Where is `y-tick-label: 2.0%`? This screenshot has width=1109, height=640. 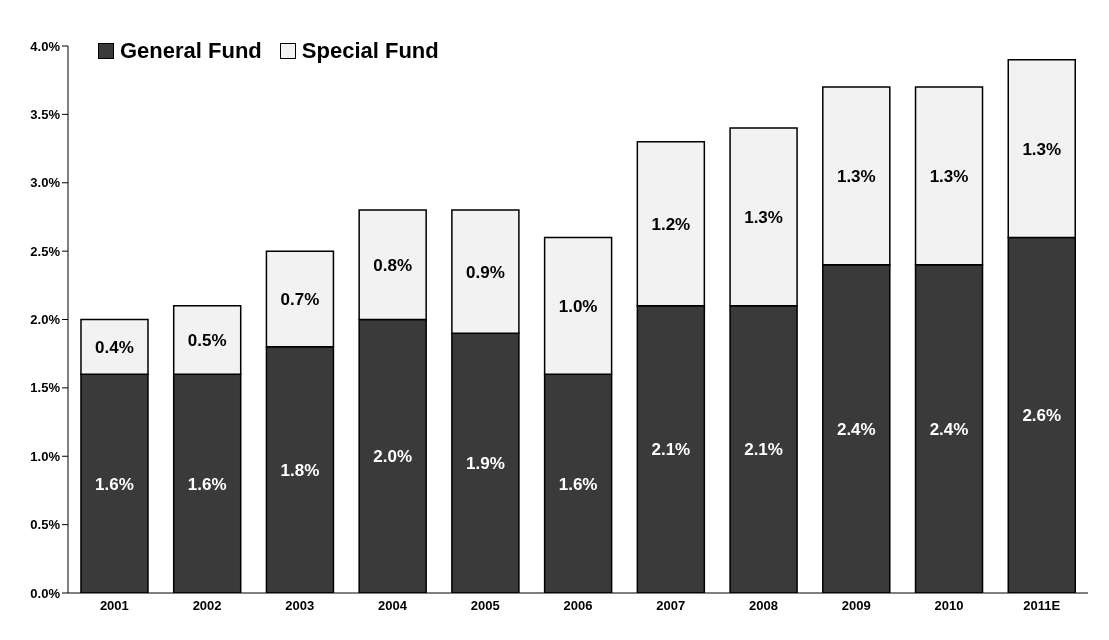
y-tick-label: 2.0% is located at coordinates (45, 320).